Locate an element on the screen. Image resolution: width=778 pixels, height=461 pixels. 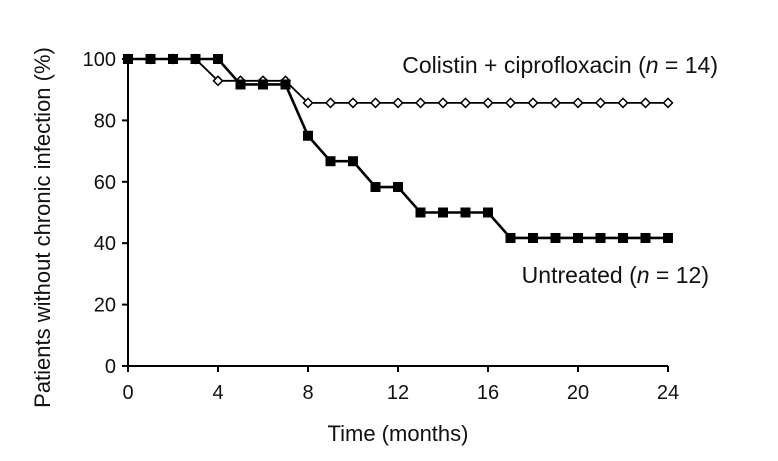
series-label-text: = 14) is located at coordinates (688, 65).